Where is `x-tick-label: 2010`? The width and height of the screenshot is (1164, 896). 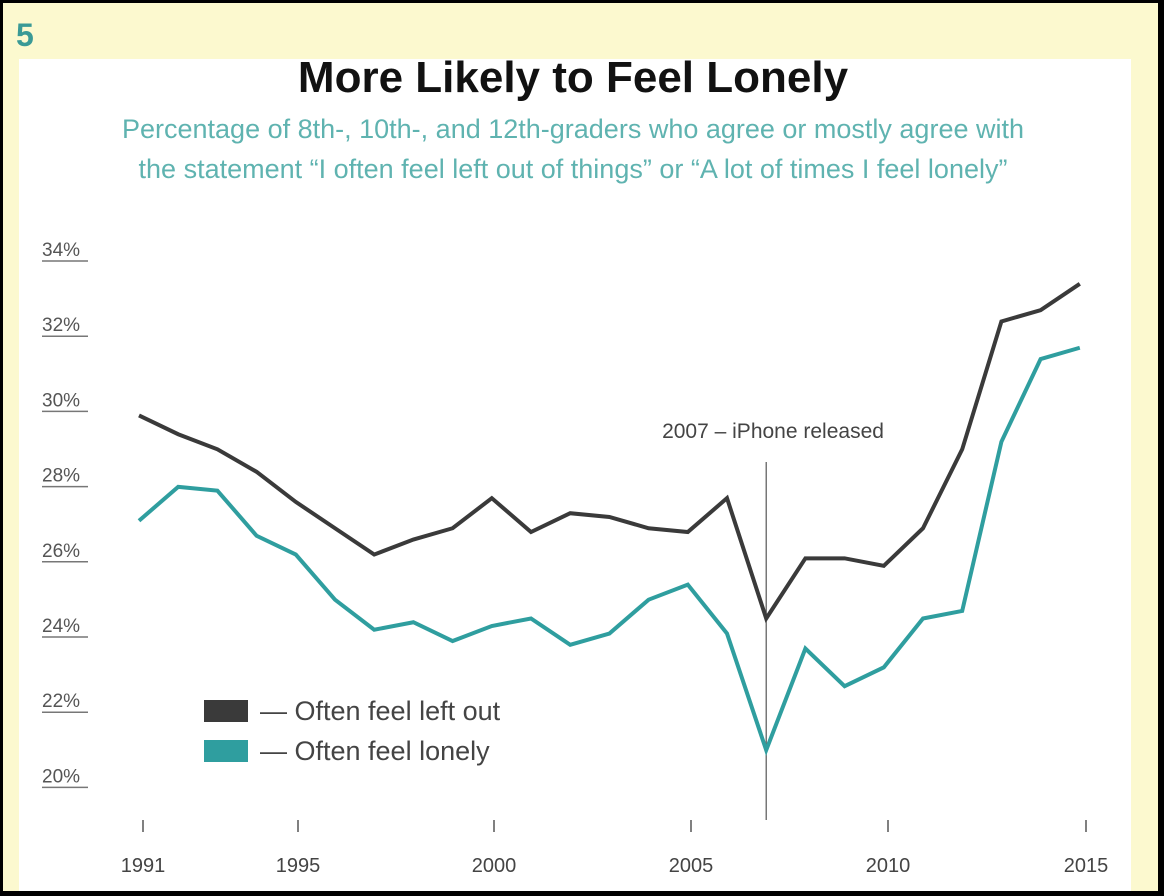 x-tick-label: 2010 is located at coordinates (888, 866).